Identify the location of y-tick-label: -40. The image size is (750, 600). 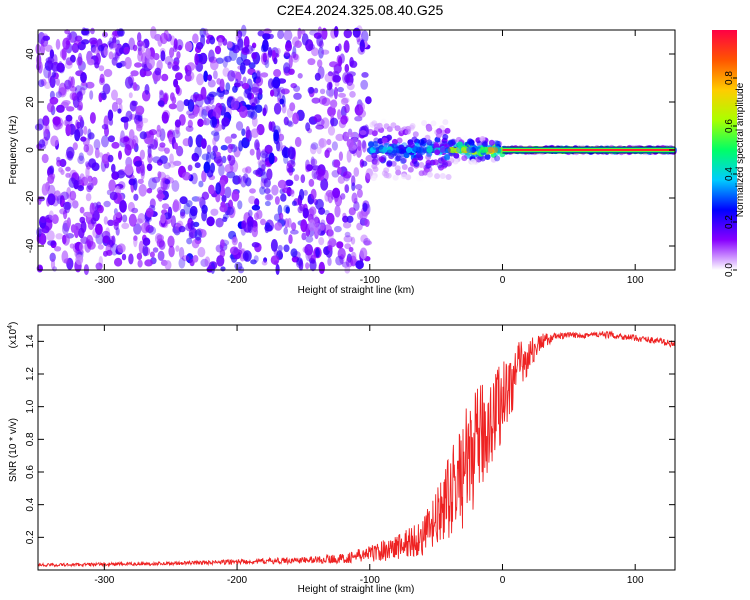
(30, 245).